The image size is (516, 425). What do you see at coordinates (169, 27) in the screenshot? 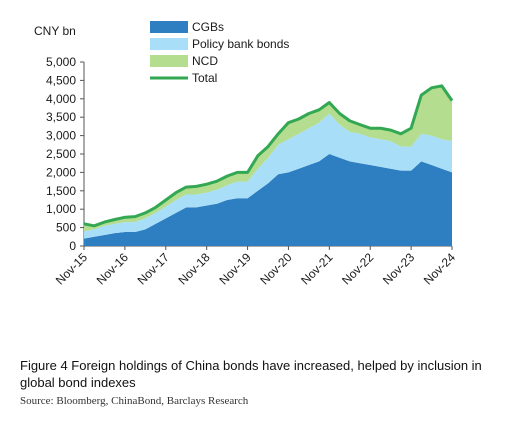
I see `legend-swatch-cgbs` at bounding box center [169, 27].